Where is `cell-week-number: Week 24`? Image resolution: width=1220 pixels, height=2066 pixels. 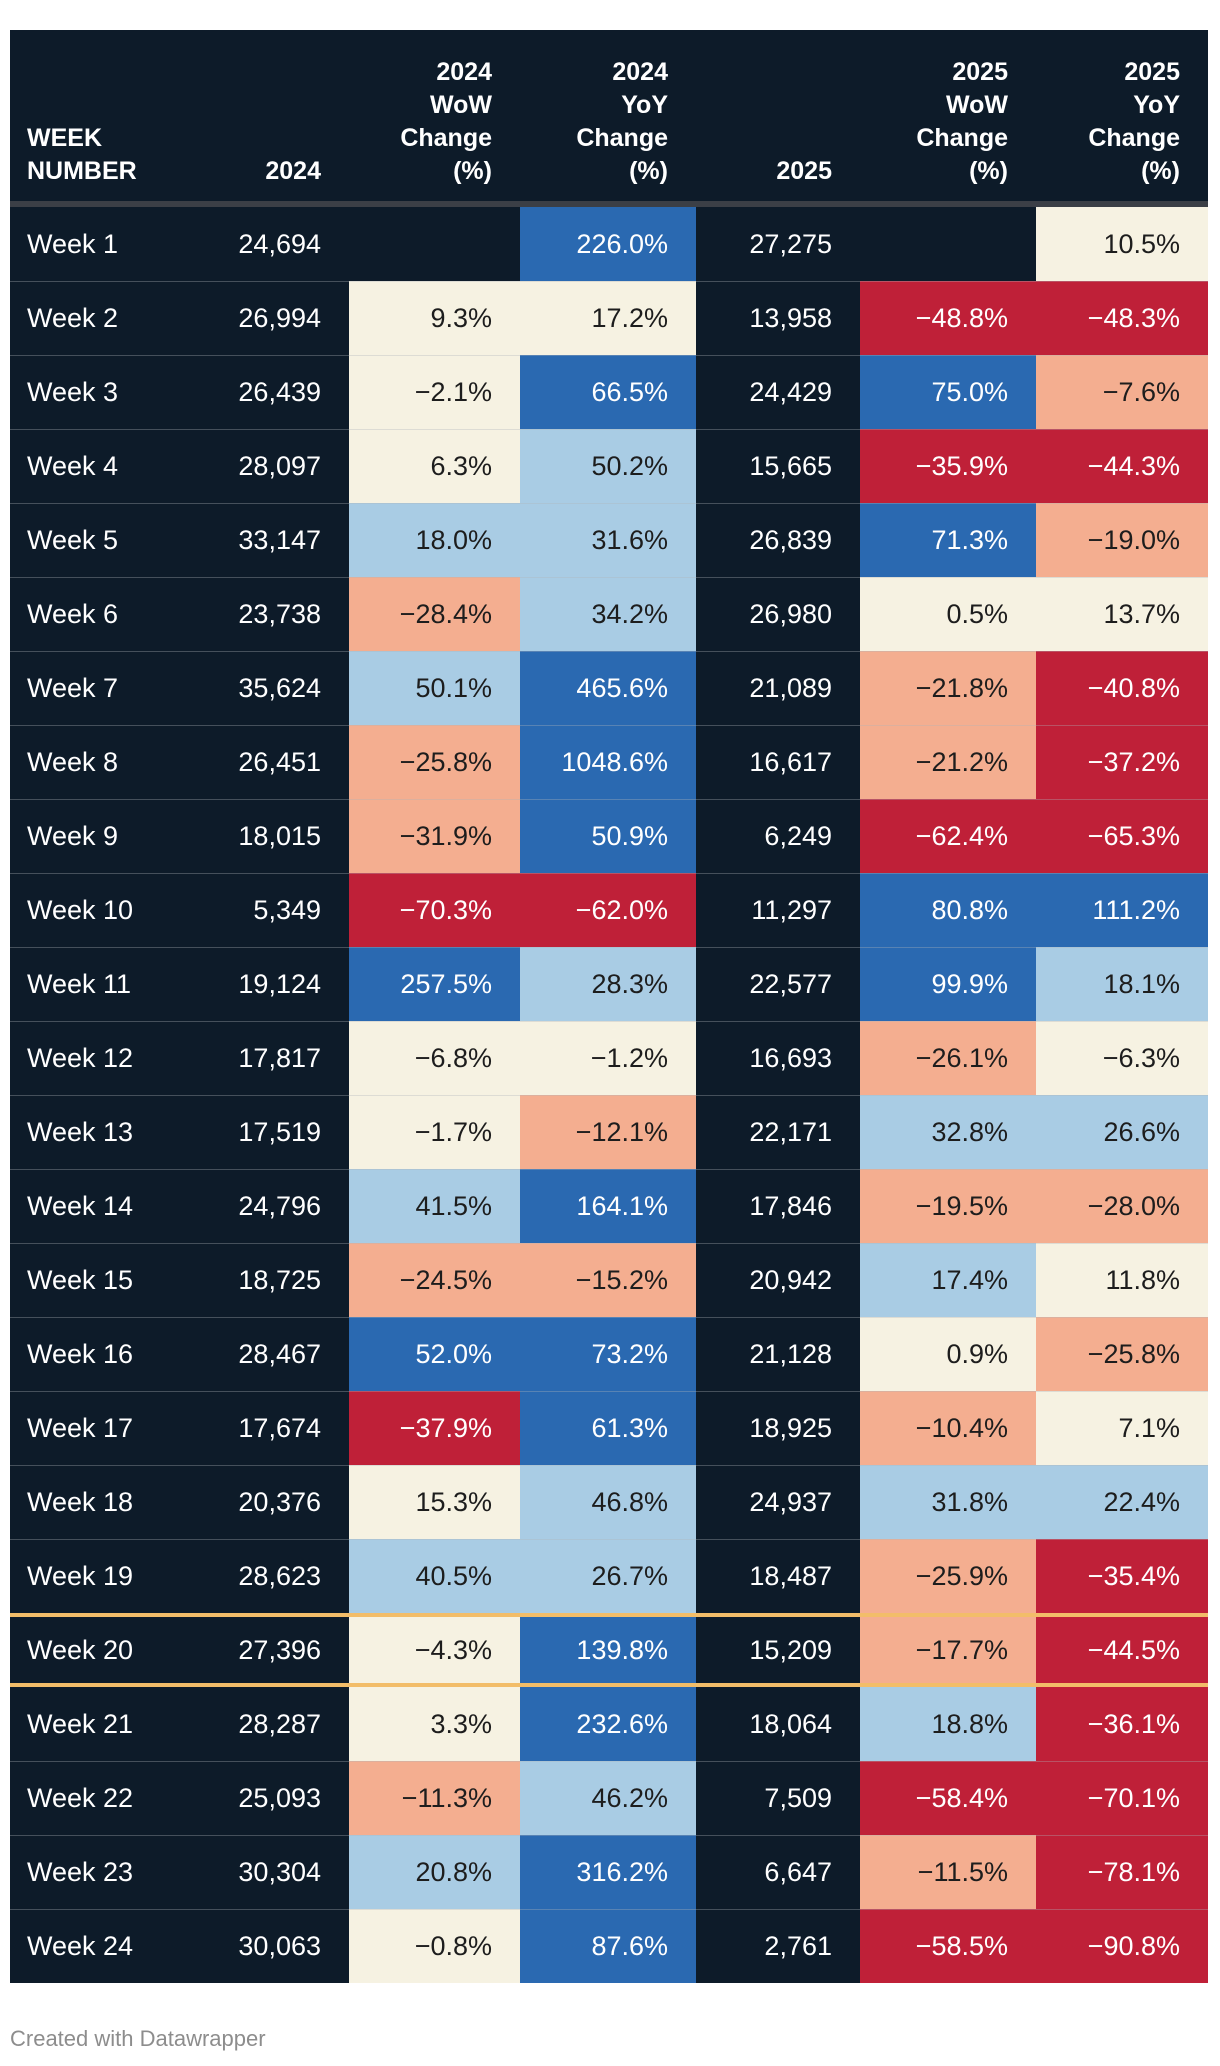 cell-week-number: Week 24 is located at coordinates (100, 1946).